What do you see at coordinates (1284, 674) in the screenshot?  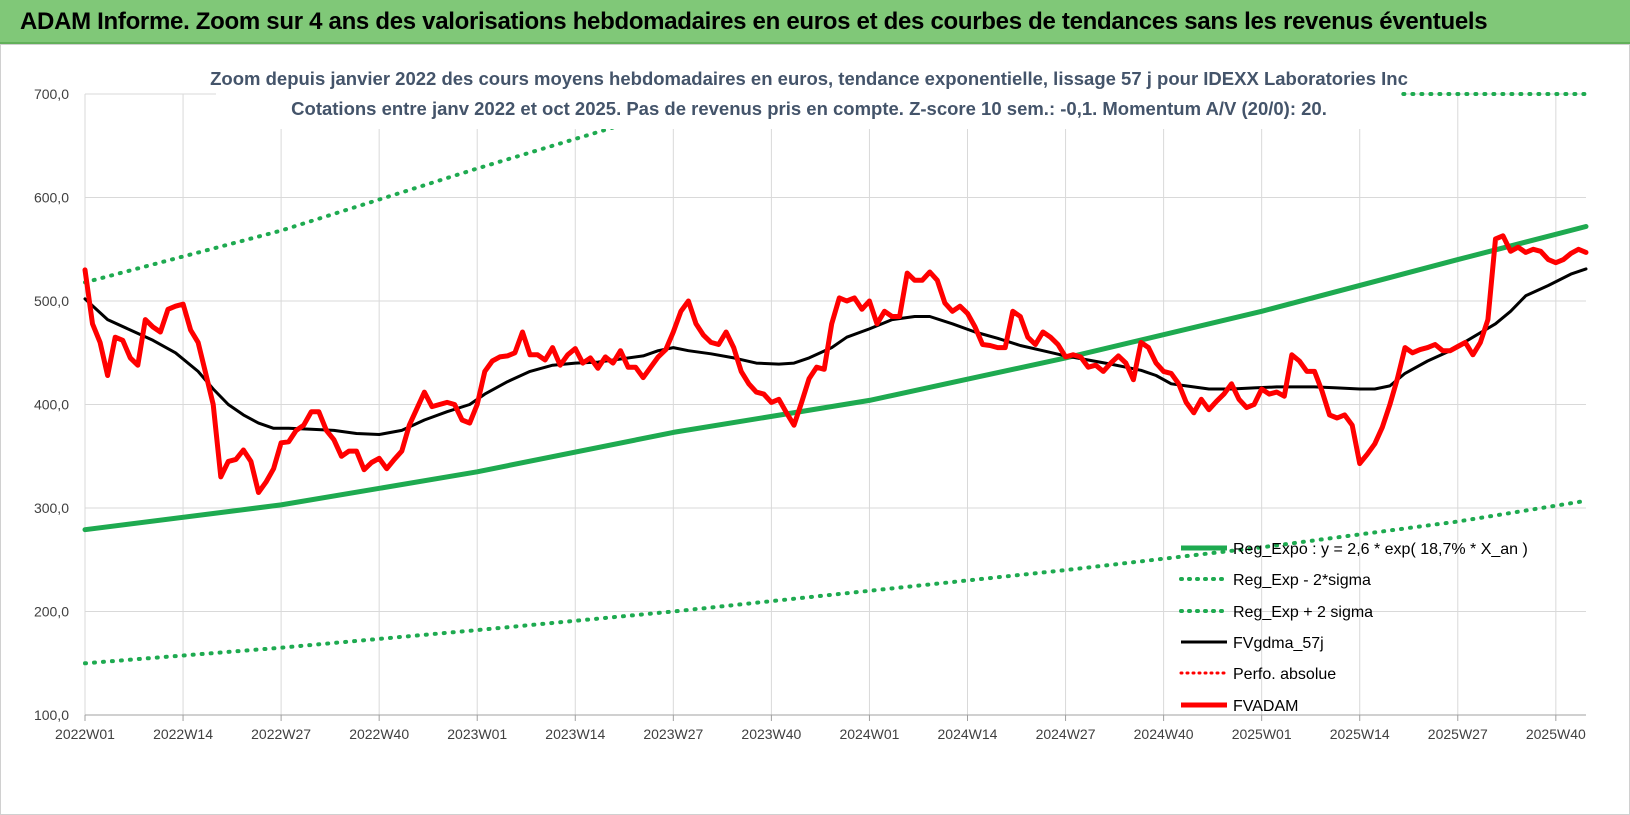 I see `legend-label-perfo: Perfo. absolue` at bounding box center [1284, 674].